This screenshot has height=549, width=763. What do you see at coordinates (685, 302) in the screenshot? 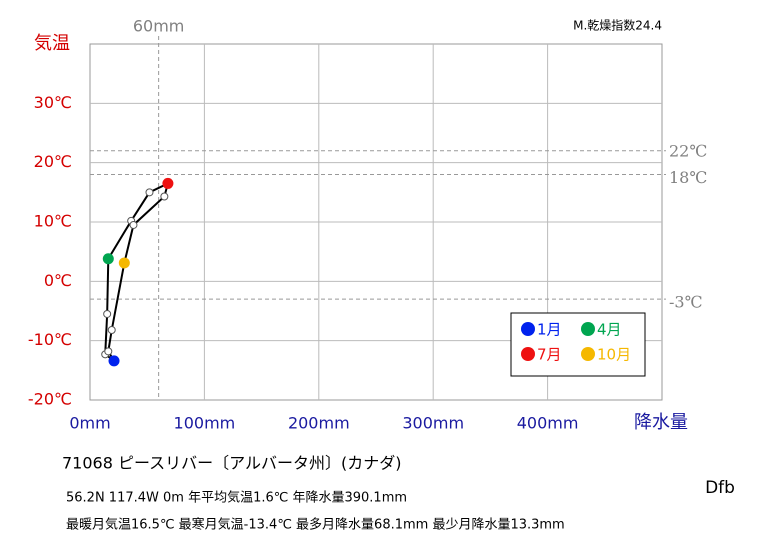
I see `reference-label: -3℃` at bounding box center [685, 302].